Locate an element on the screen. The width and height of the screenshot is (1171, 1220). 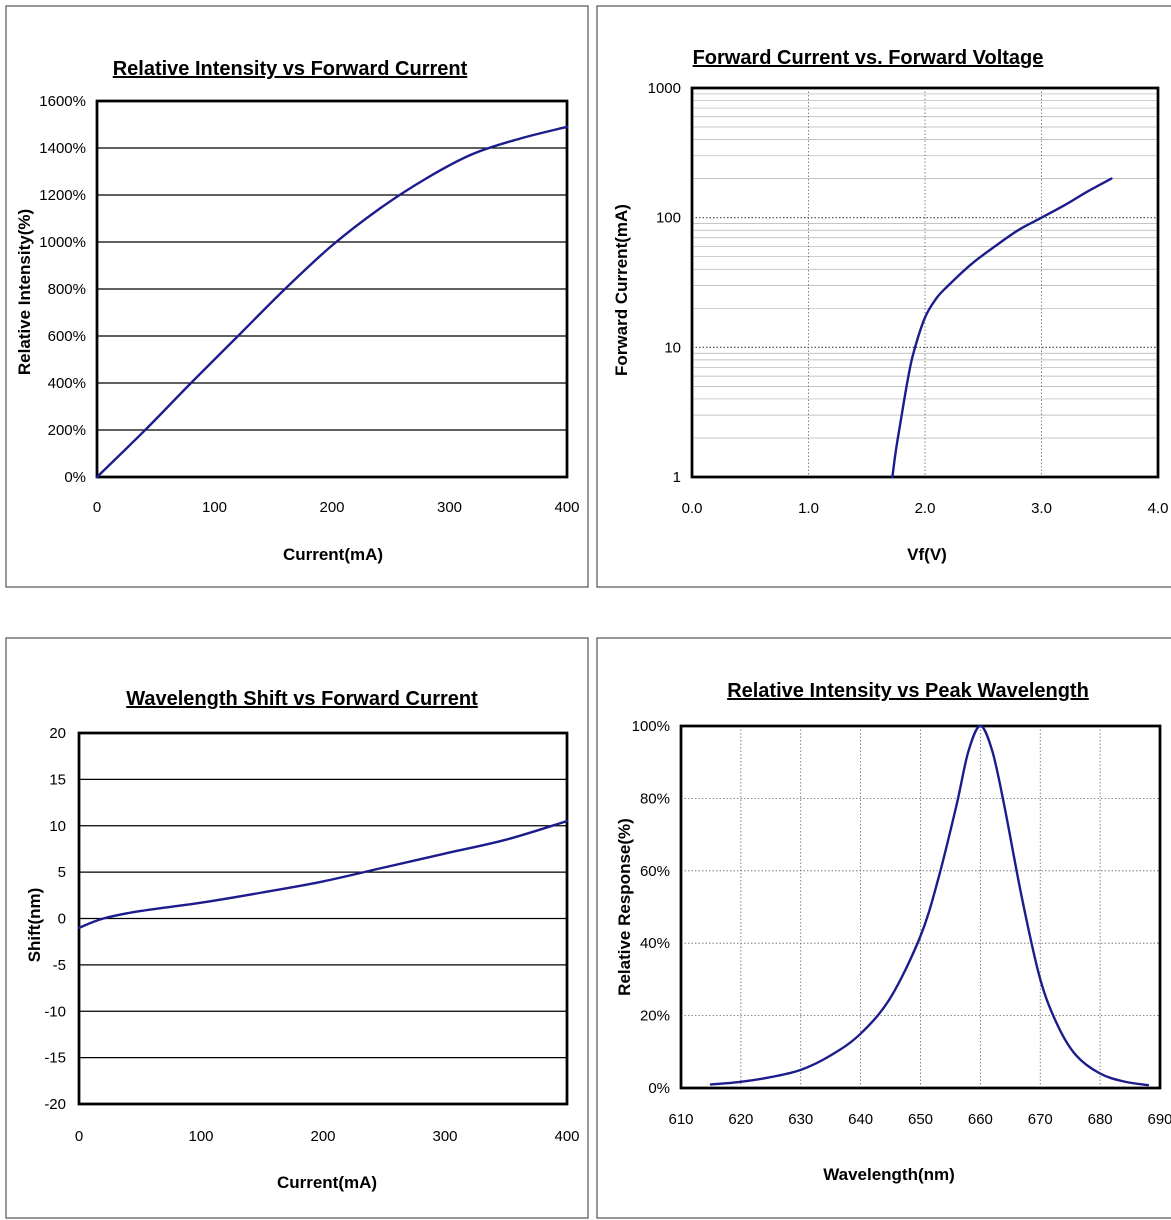
x-tick-label: 660 is located at coordinates (980, 1119).